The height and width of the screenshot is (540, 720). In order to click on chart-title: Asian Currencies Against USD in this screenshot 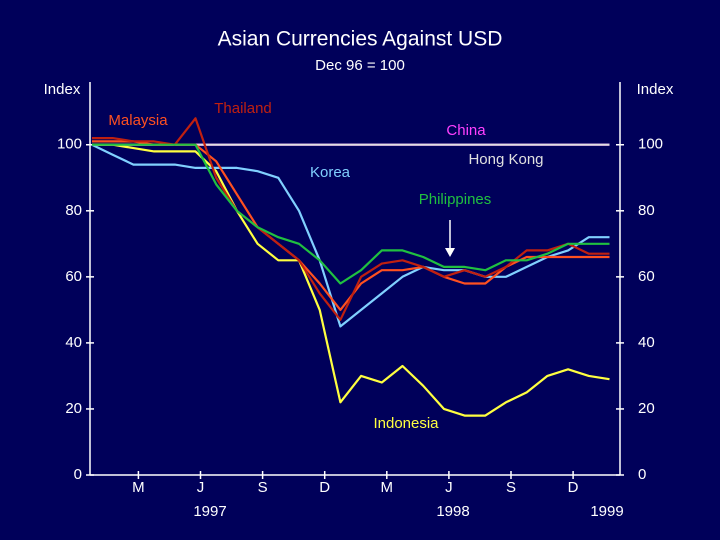, I will do `click(360, 39)`.